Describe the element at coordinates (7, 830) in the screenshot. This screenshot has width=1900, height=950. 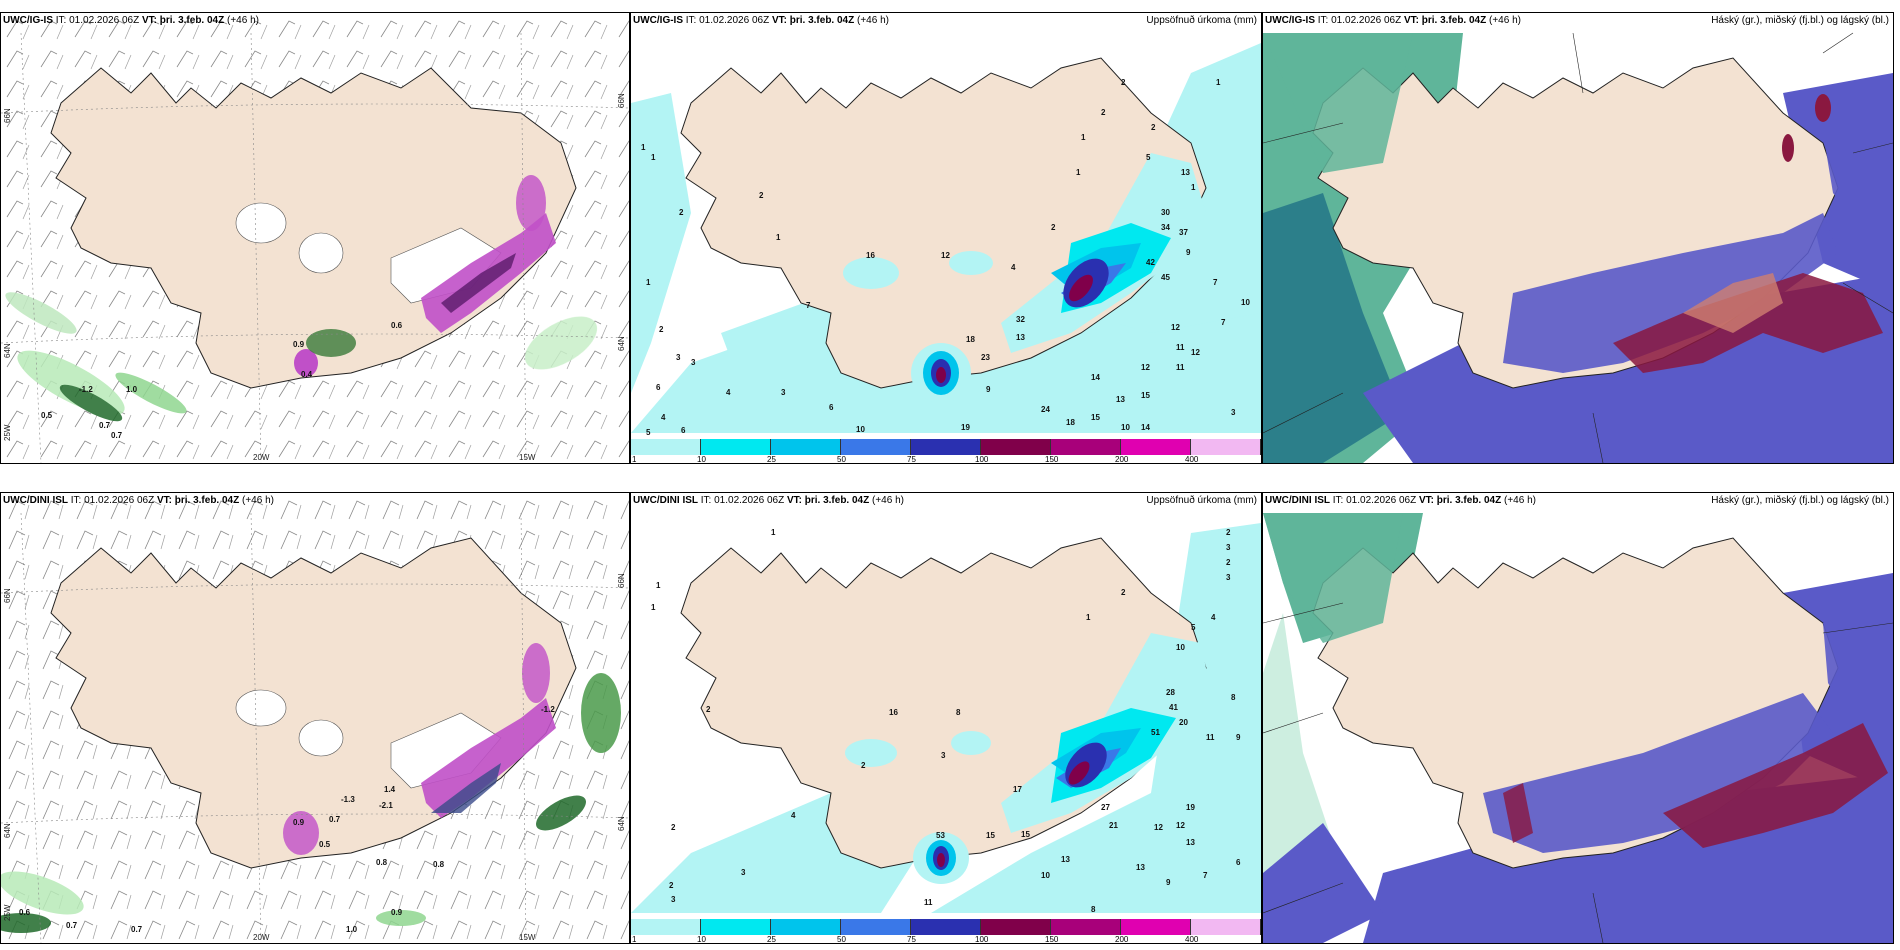
I see `lat-label-64: 64N` at that location.